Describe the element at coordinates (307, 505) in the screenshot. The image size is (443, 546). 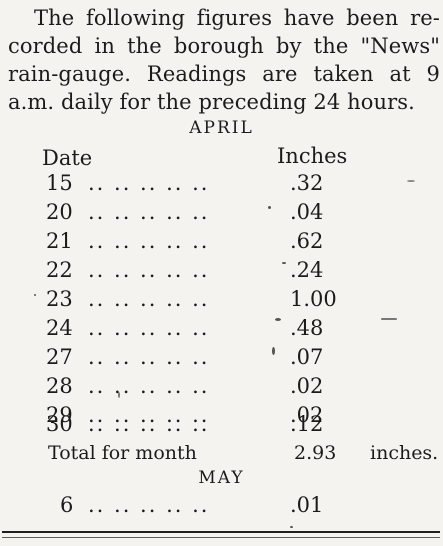
I see `row-inches: .01` at that location.